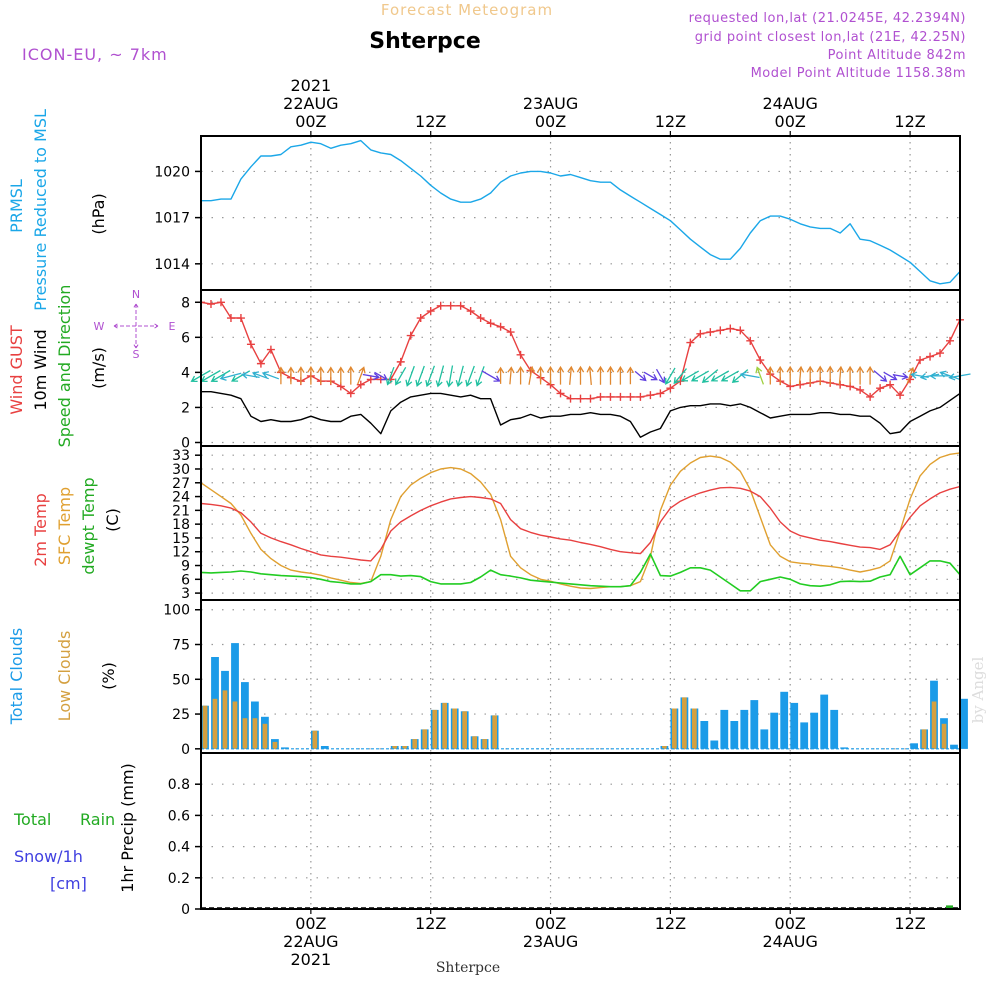 The width and height of the screenshot is (1000, 1004). I want to click on pressure-label-name: PRMSL, so click(16, 206).